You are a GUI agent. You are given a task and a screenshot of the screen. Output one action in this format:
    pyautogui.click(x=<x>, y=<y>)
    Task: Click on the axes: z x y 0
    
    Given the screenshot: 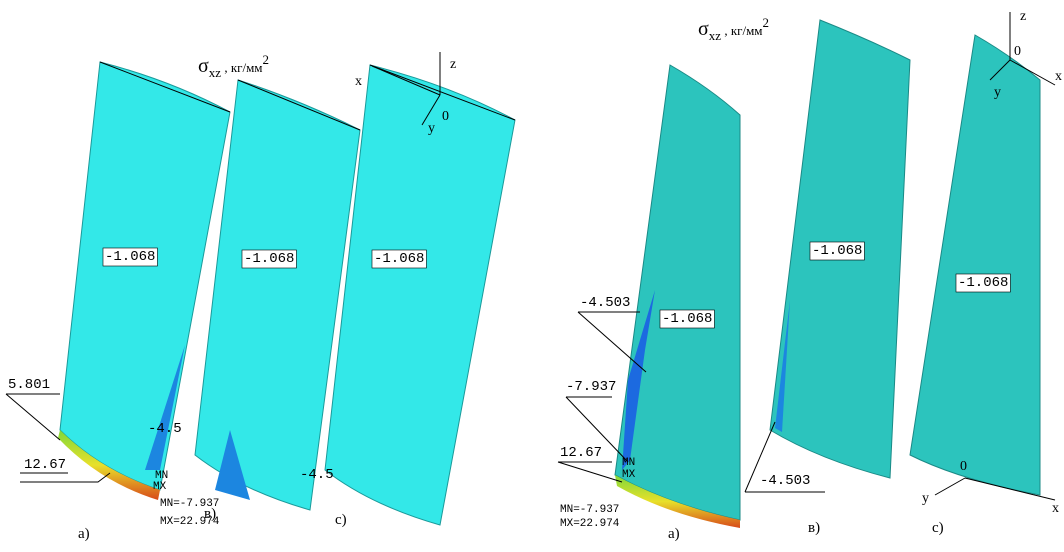 What is the action you would take?
    pyautogui.click(x=405, y=94)
    